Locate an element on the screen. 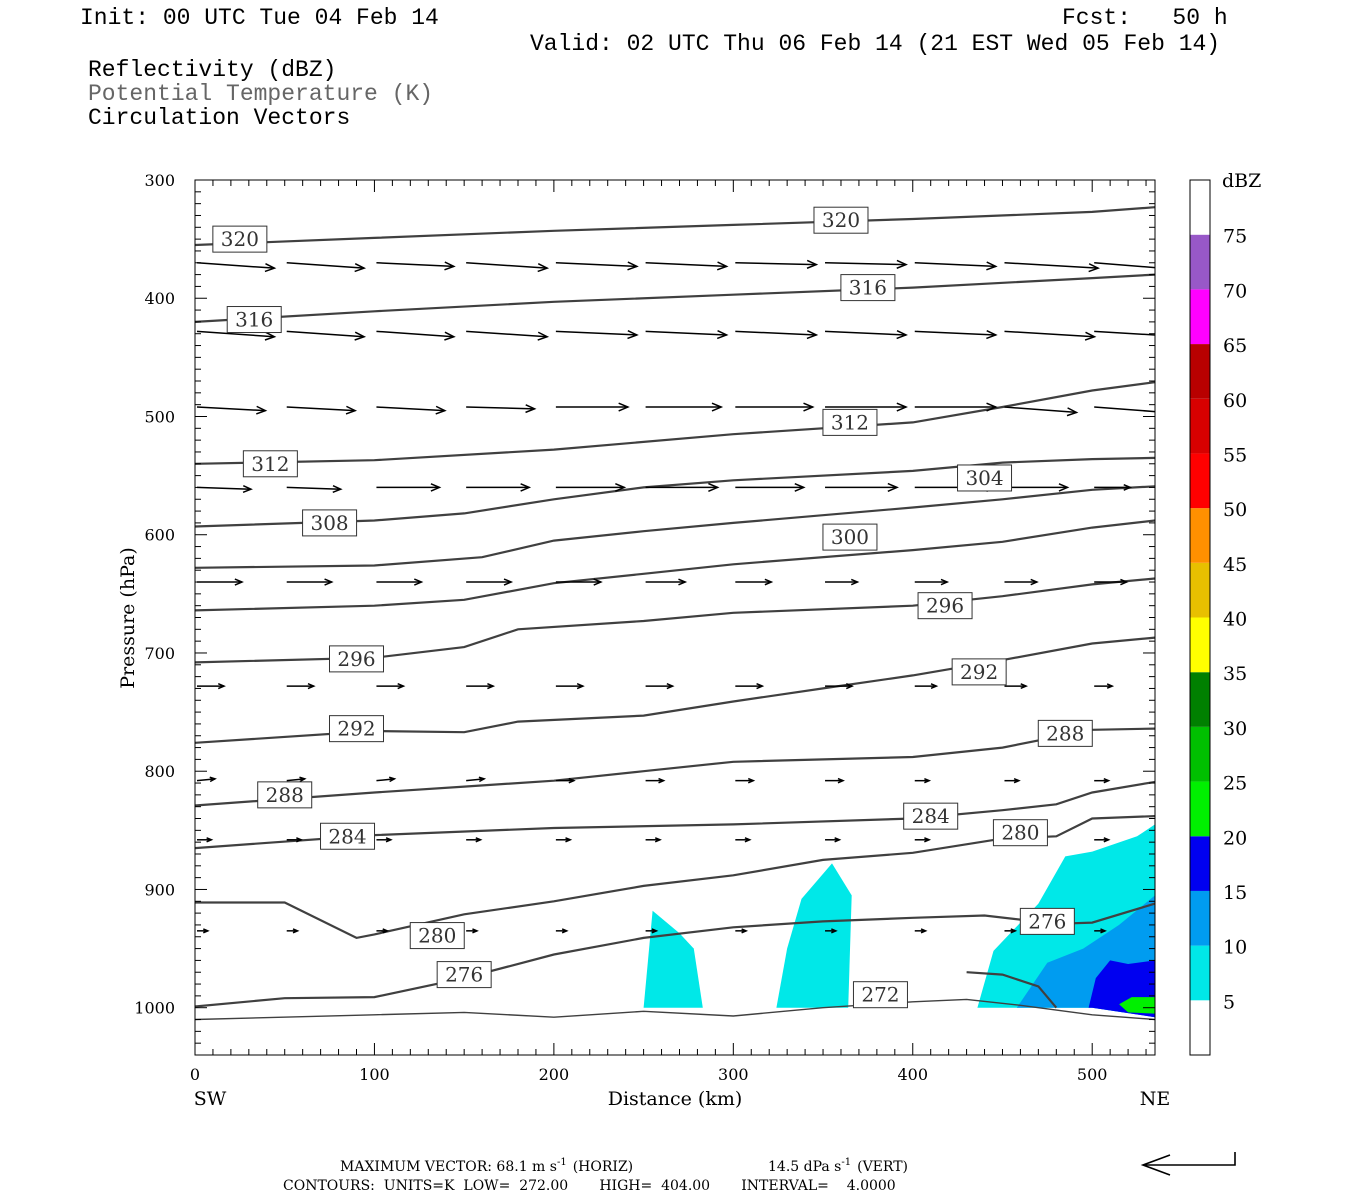 The width and height of the screenshot is (1350, 1200). theta-label-292-1: 292 is located at coordinates (979, 672).